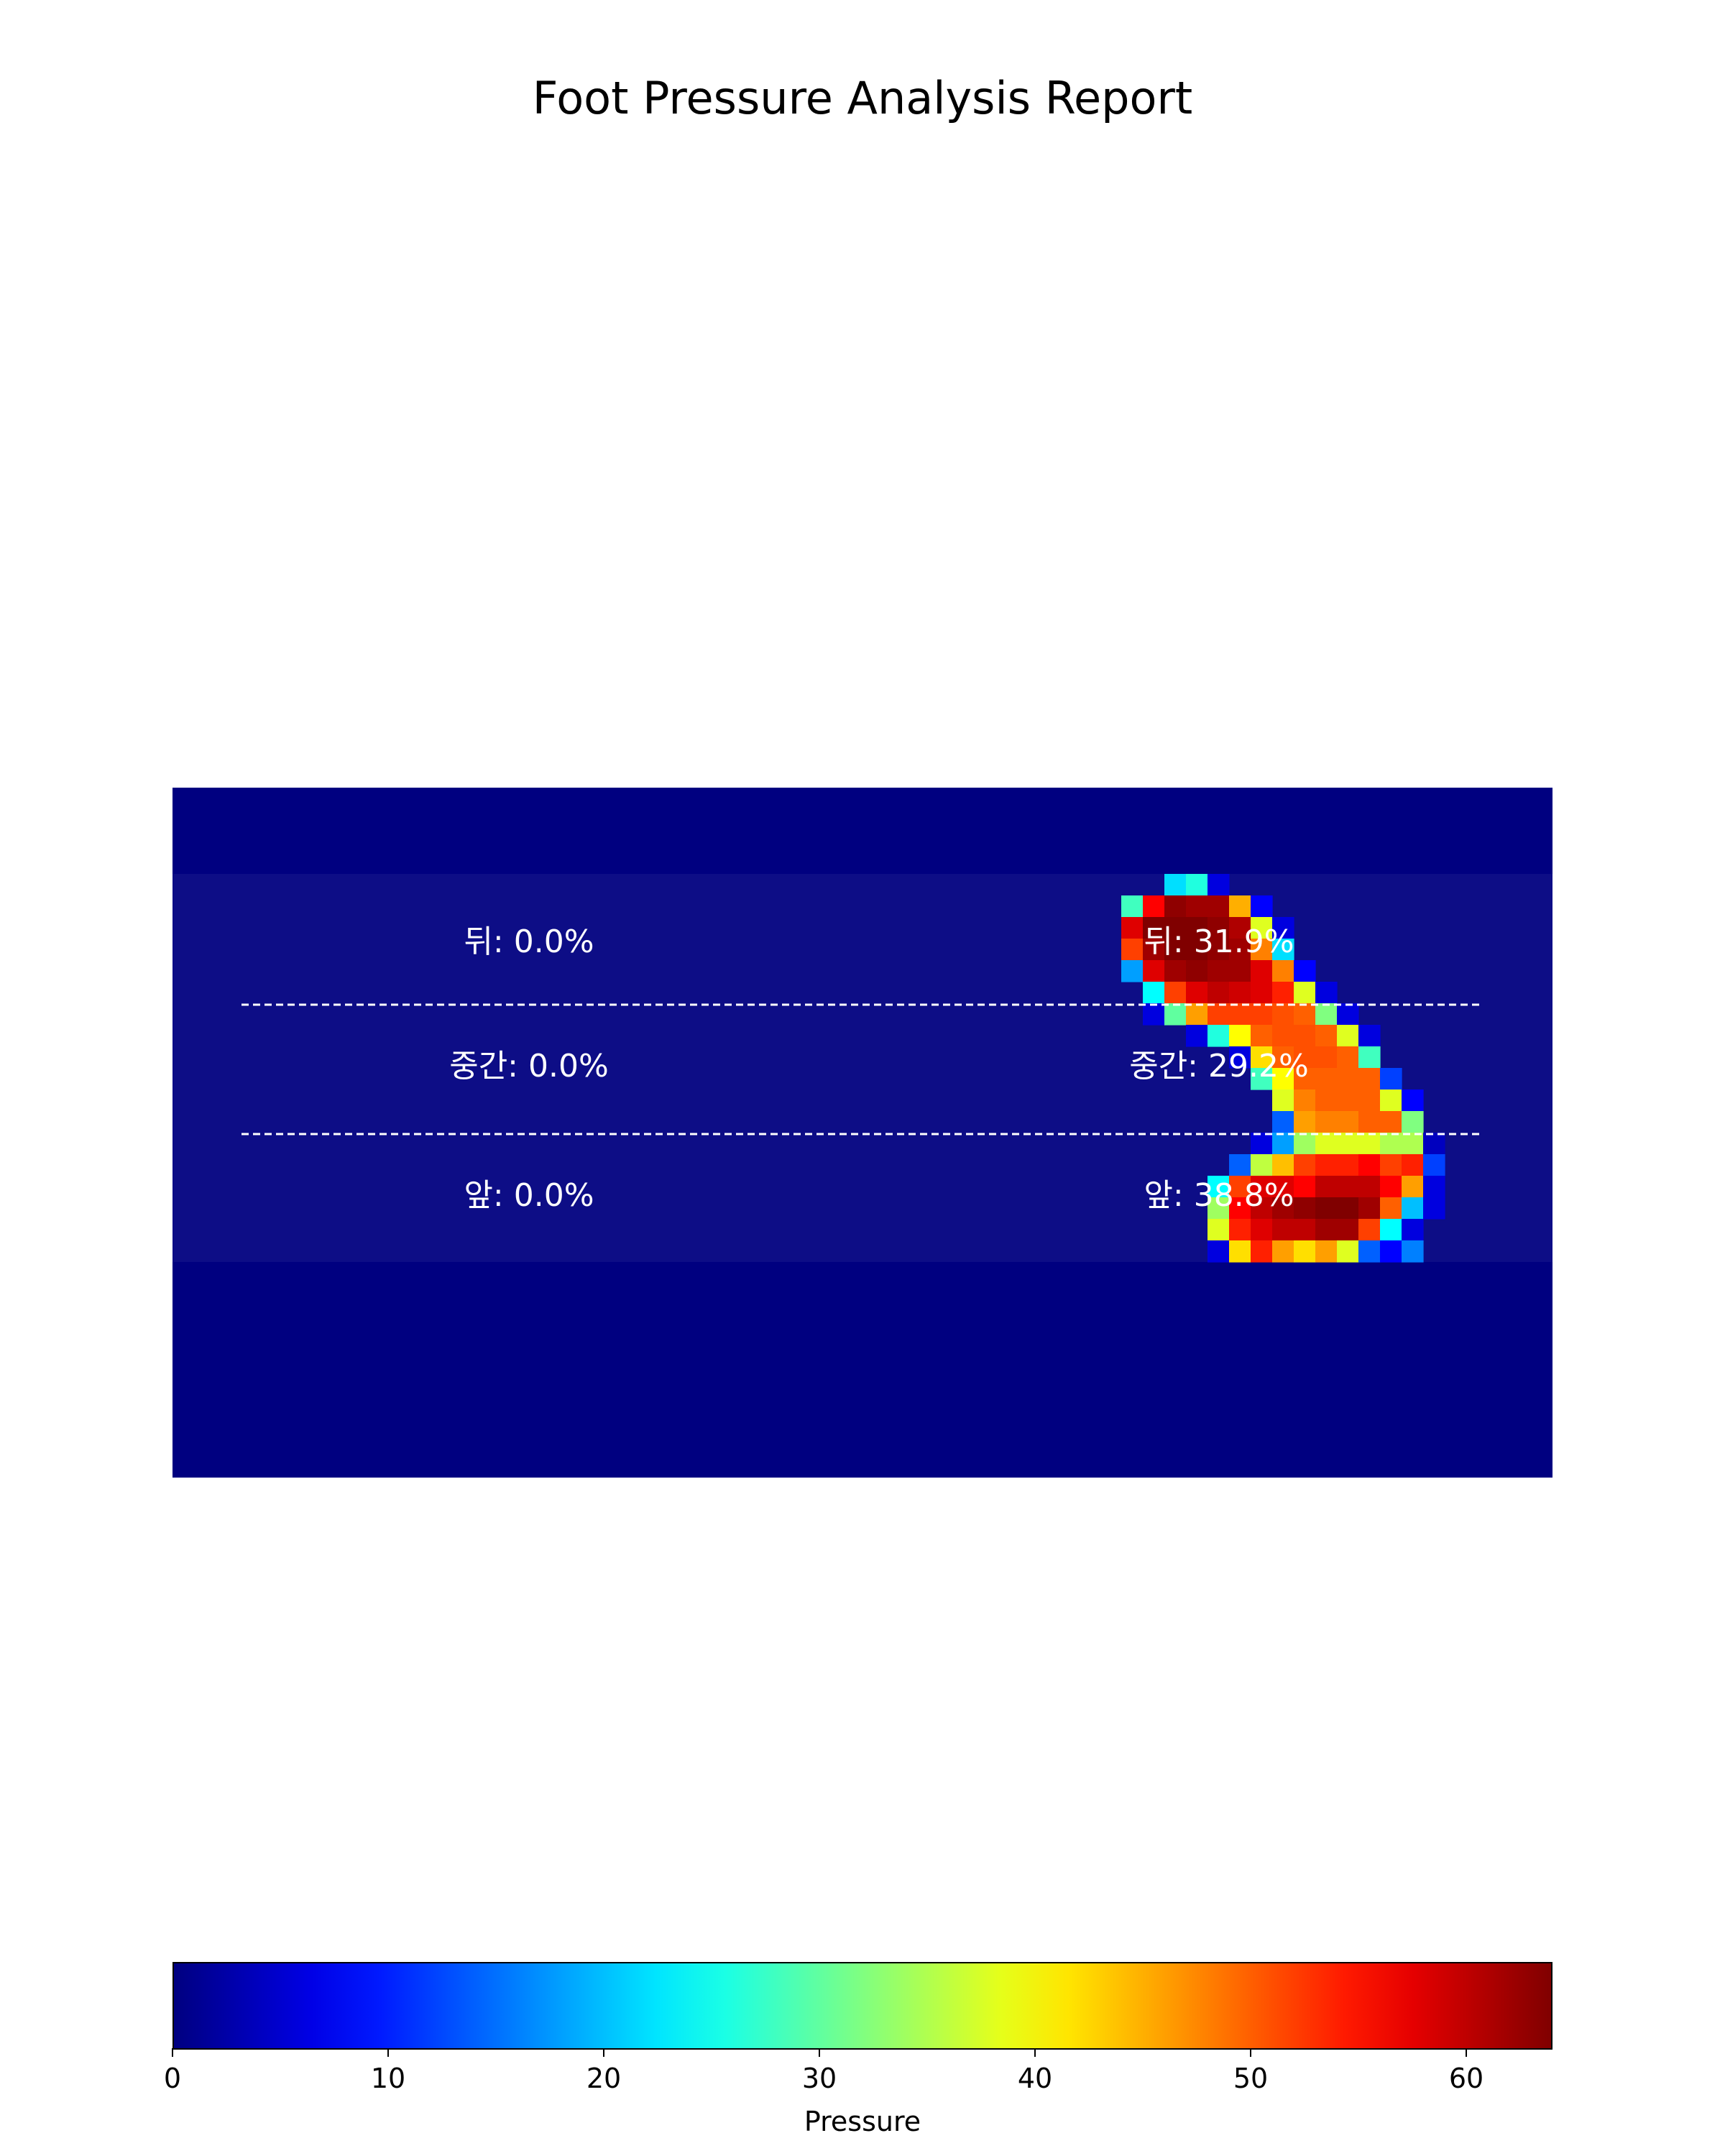  I want to click on colorbar-tick-label: 30, so click(819, 2078).